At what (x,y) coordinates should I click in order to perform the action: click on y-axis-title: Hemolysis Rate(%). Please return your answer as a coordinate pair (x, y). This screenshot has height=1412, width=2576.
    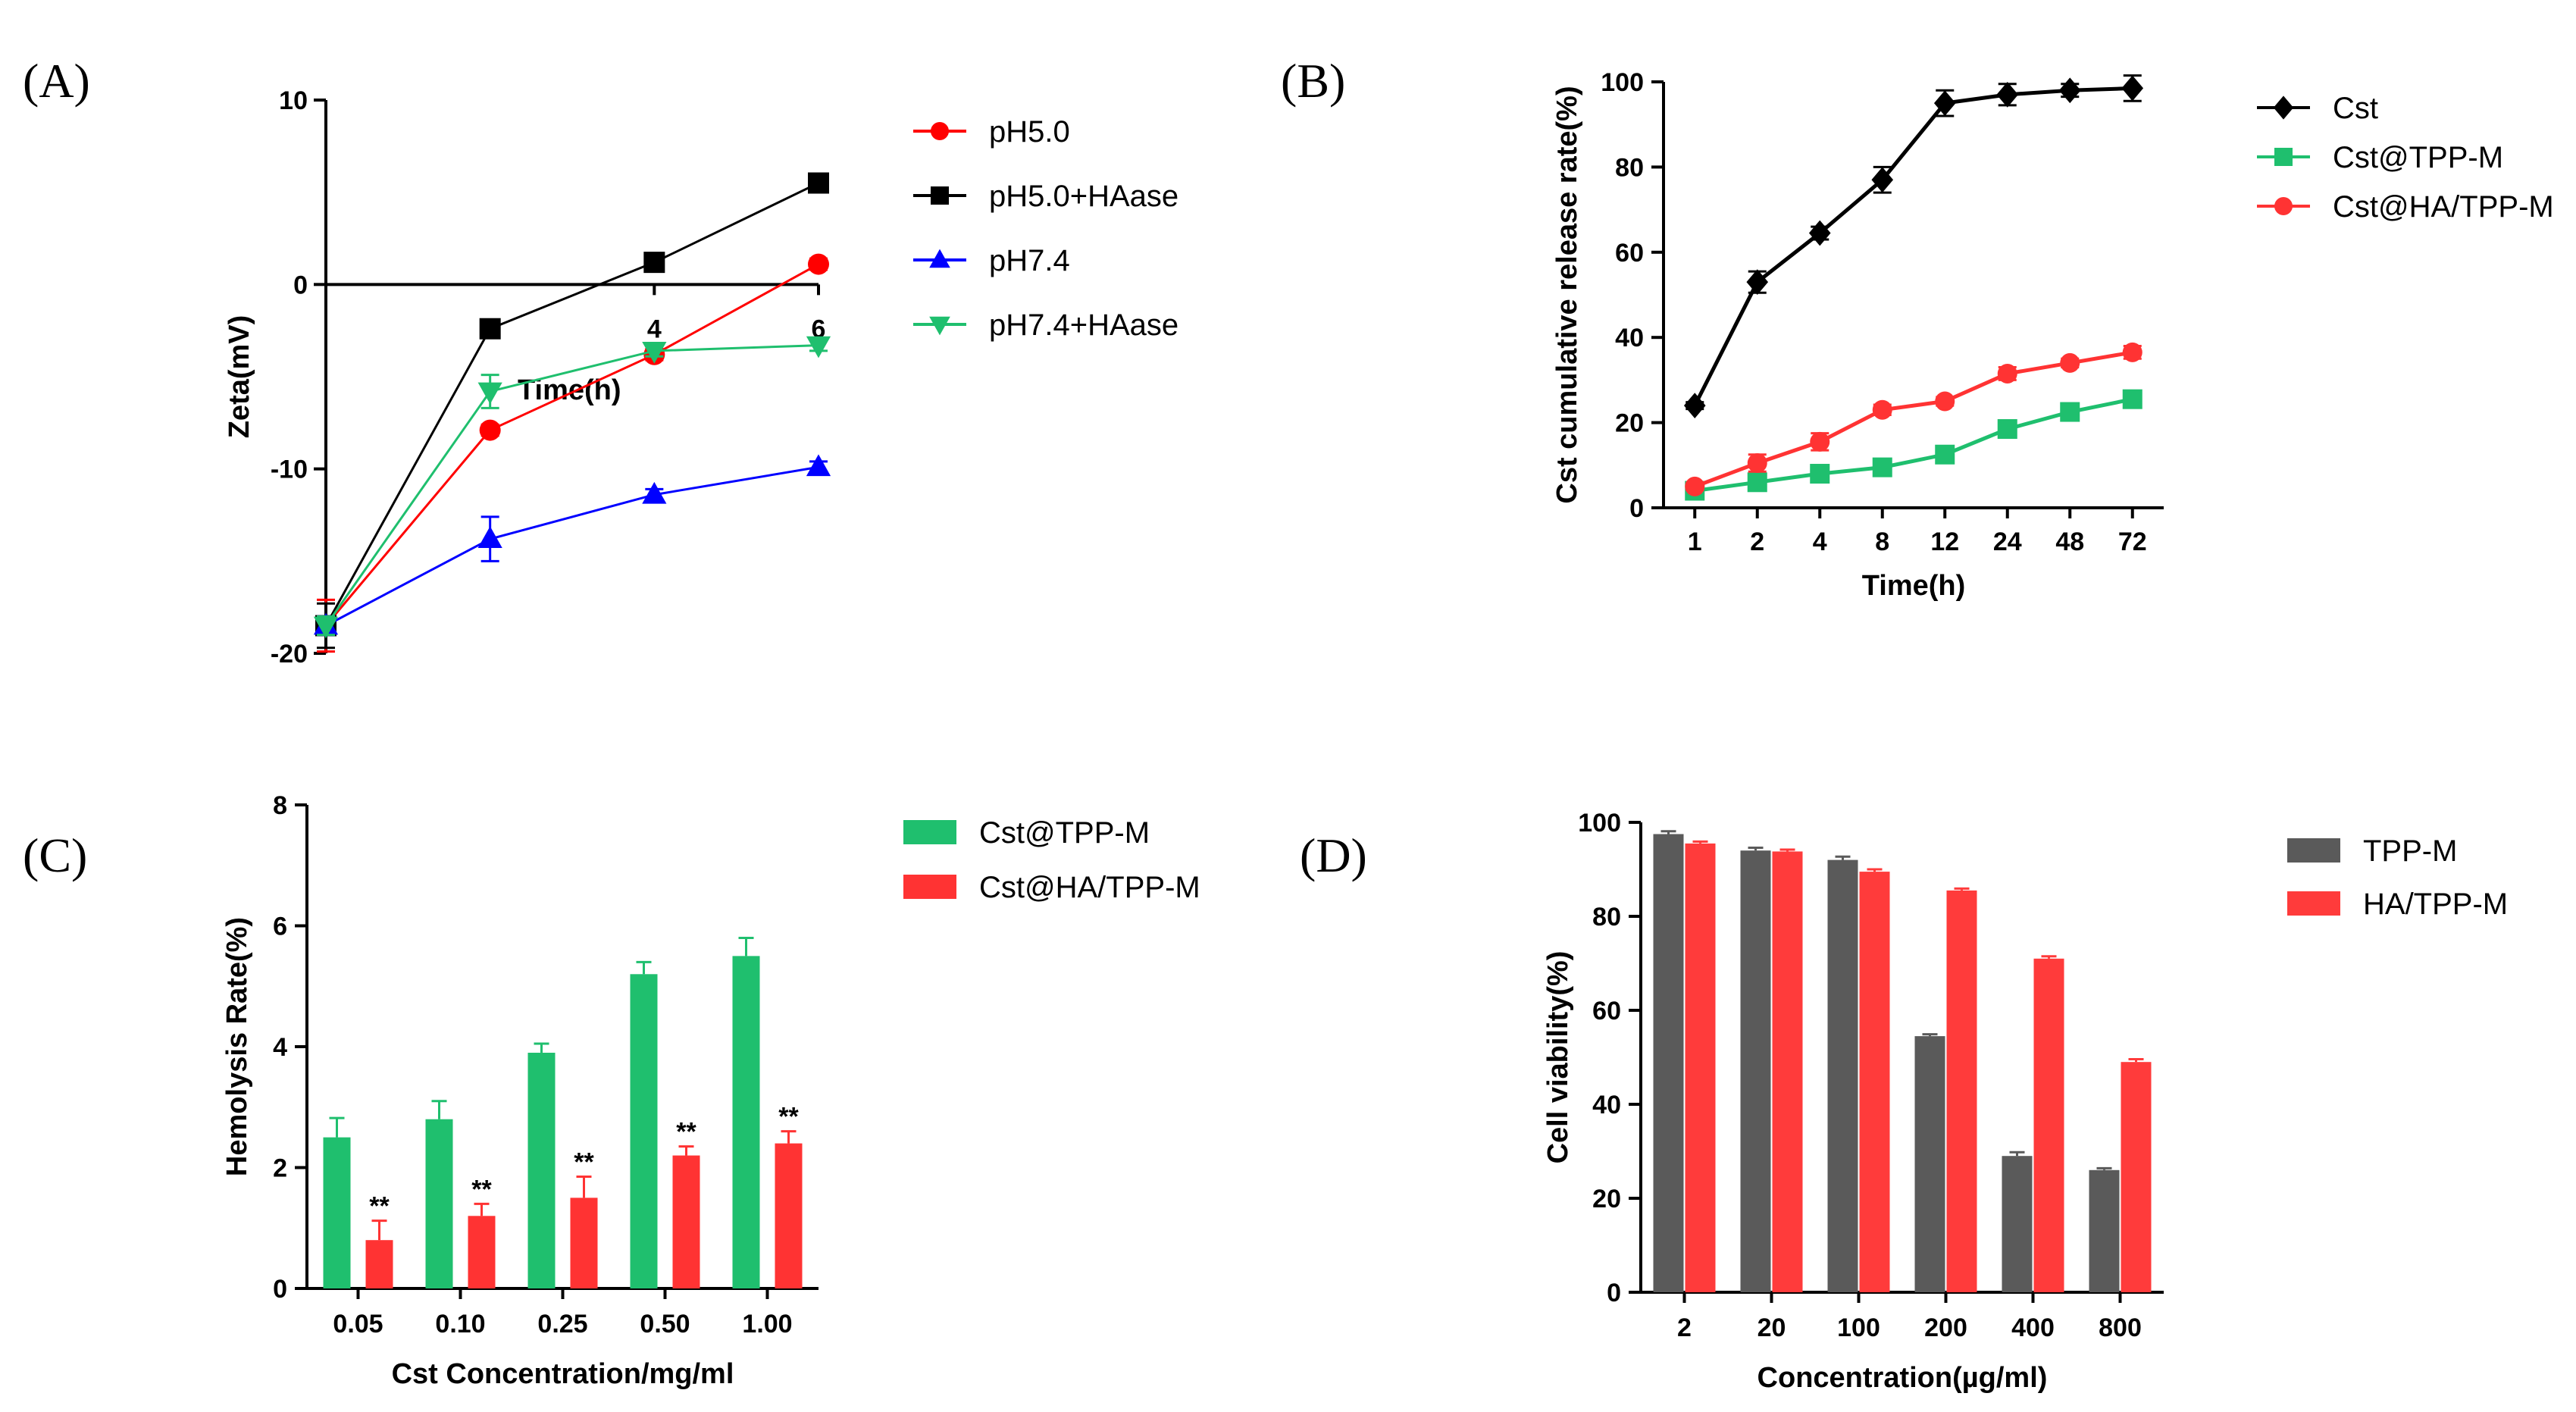
    Looking at the image, I should click on (237, 1046).